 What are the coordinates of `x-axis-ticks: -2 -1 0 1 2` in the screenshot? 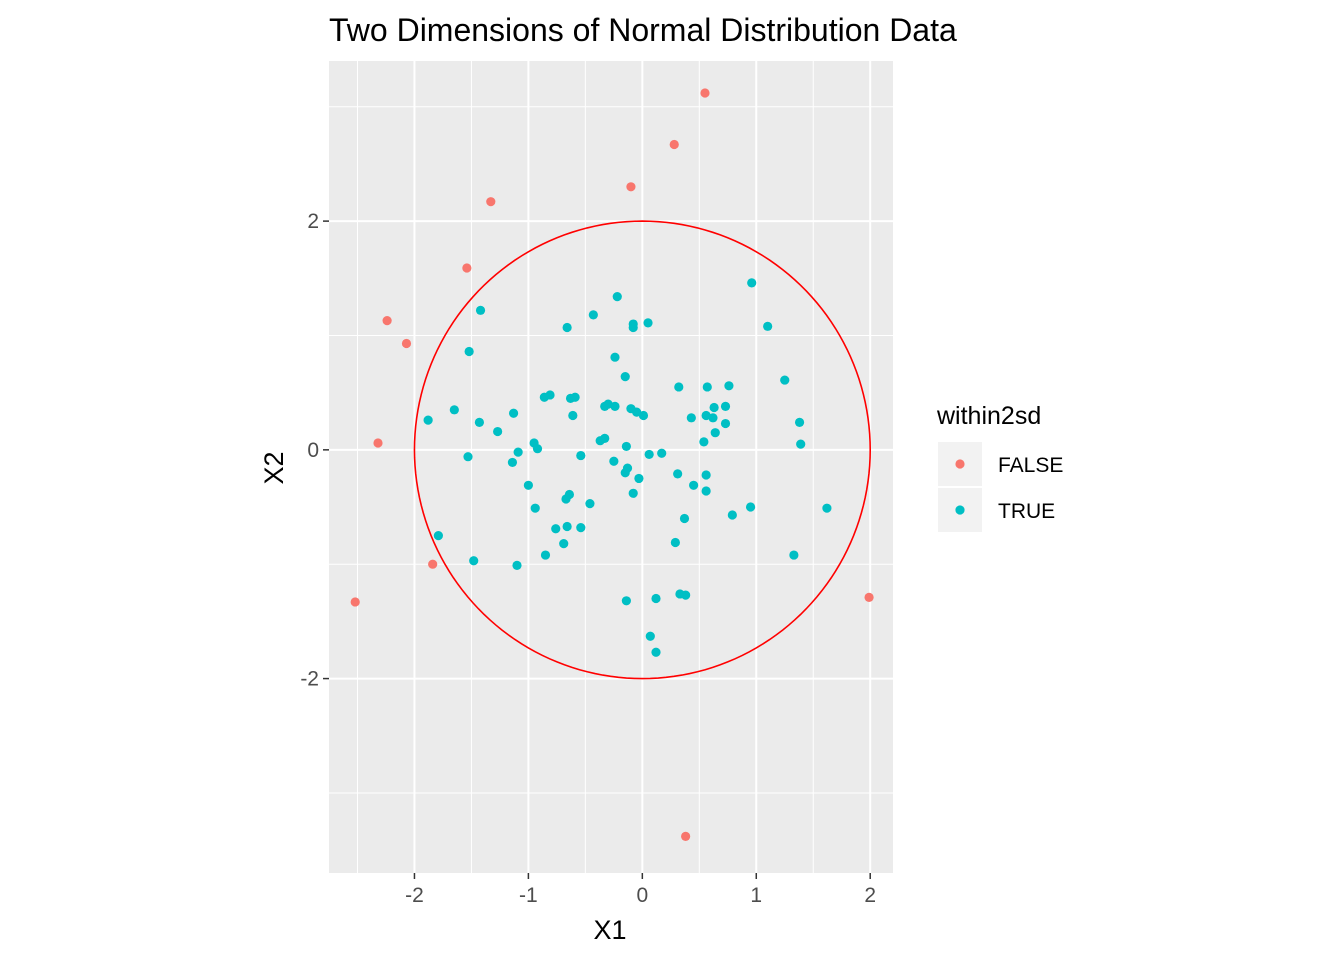 It's located at (640, 890).